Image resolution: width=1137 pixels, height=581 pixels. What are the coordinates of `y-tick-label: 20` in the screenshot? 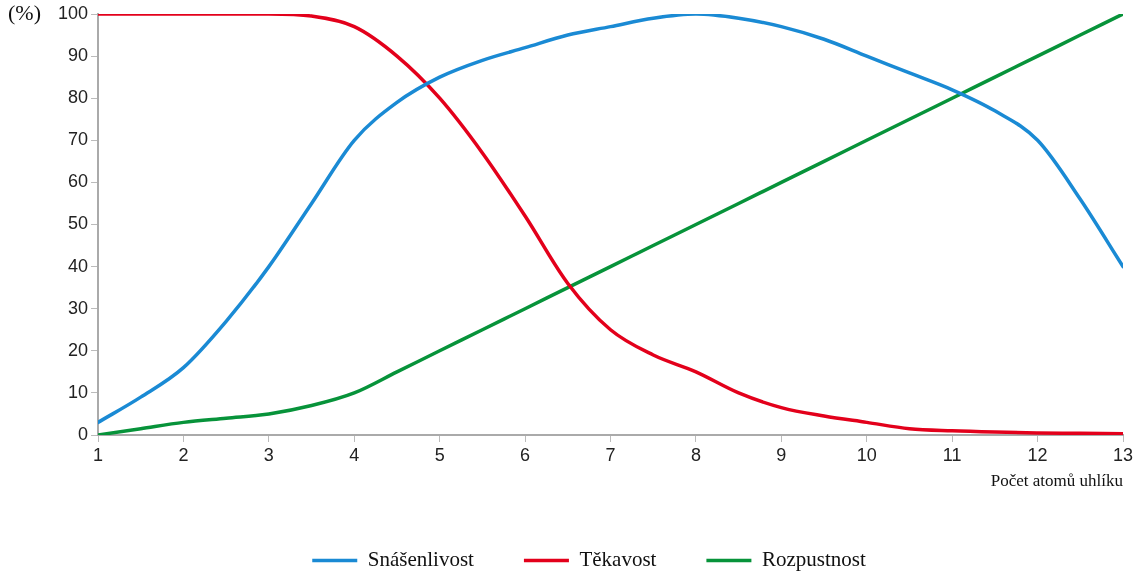 It's located at (78, 349).